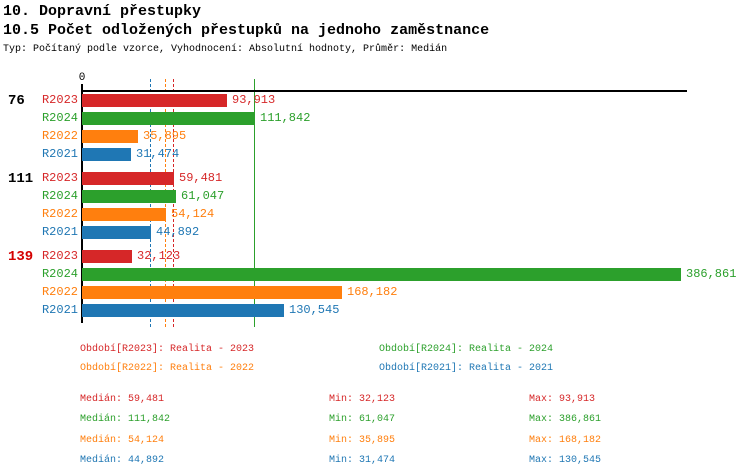 The height and width of the screenshot is (476, 750). What do you see at coordinates (16, 101) in the screenshot?
I see `group-label: 76` at bounding box center [16, 101].